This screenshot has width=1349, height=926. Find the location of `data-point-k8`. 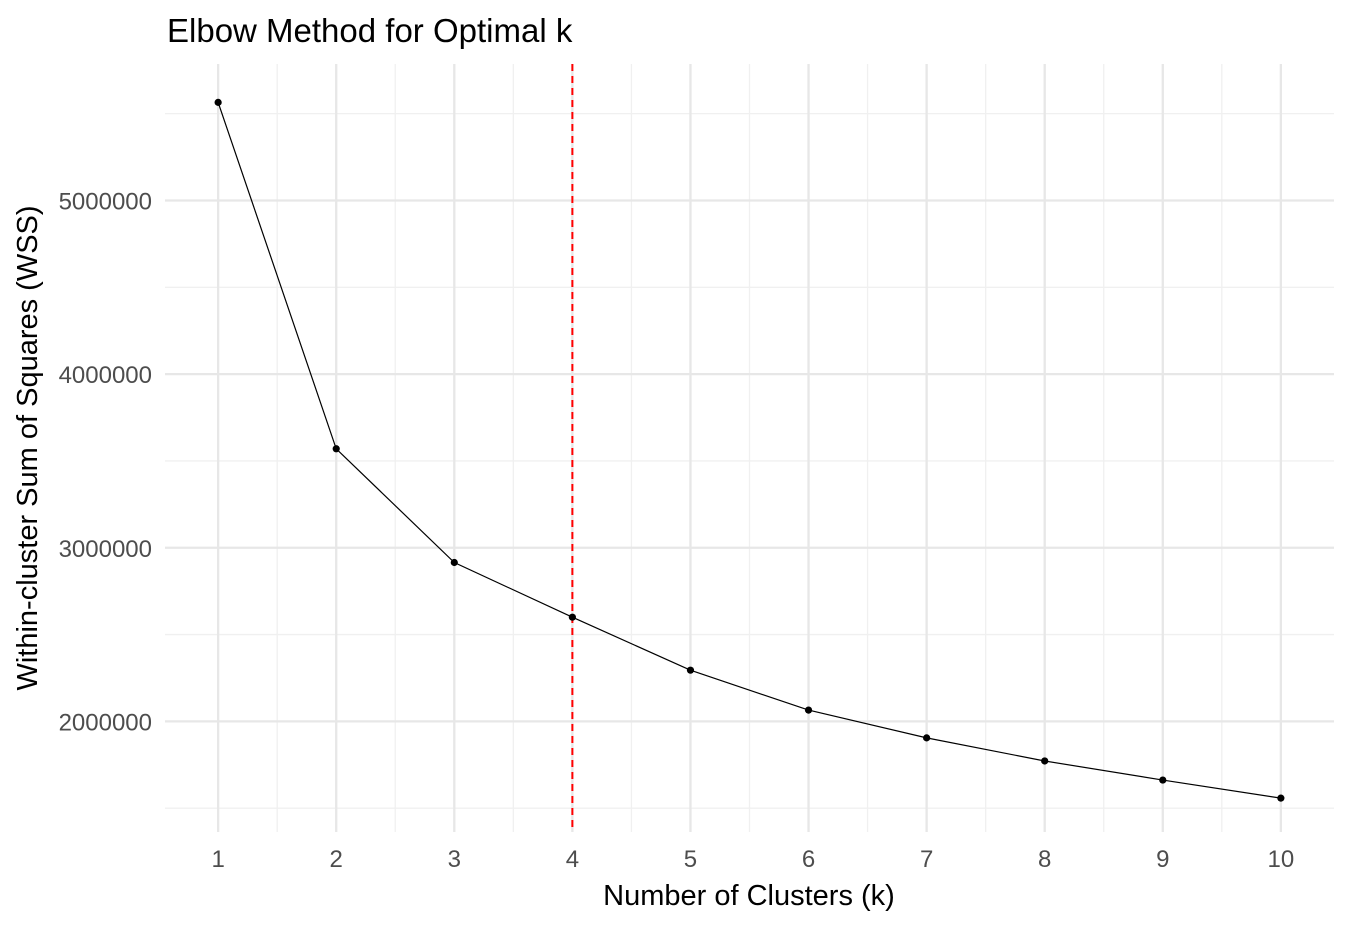

data-point-k8 is located at coordinates (1045, 761).